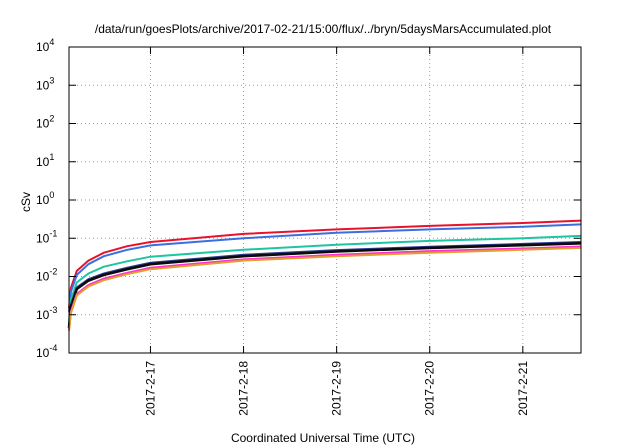  What do you see at coordinates (430, 388) in the screenshot?
I see `x-tick-label: 2017-2-20` at bounding box center [430, 388].